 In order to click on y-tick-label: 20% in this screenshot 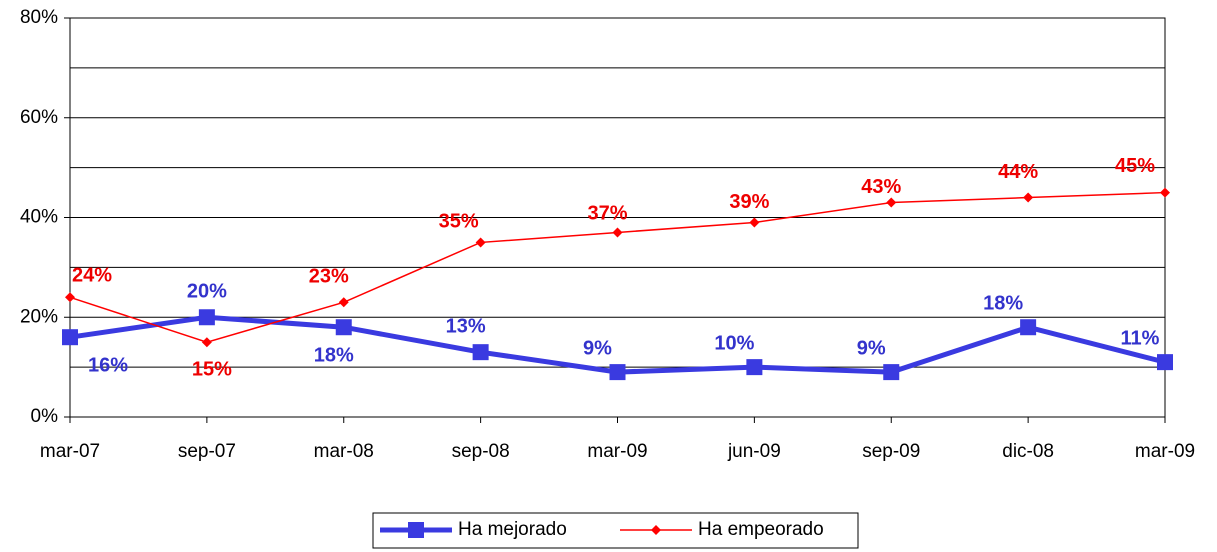, I will do `click(39, 316)`.